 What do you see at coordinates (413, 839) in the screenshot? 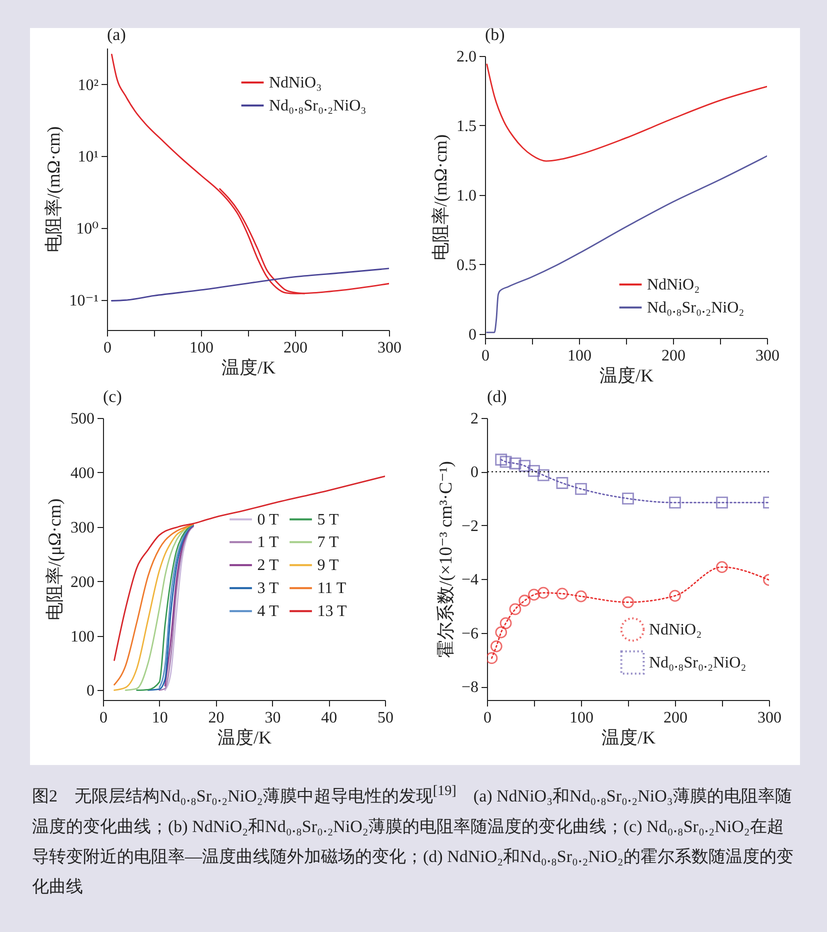
I see `text: 图2 无限层结构Nd₀.₈Sr₀.₂NiO₂薄膜中超导电性的发现$^{[19]}$ (a) NdNiO₃和Nd₀.₈Sr₀.₂NiO₃薄膜的电阻率随温度的变化曲线；(b) NdNiO₂和Nd₀.₈Sr₀.₂NiO₂薄膜的电阻率随温度的变化曲线；(c) Nd₀.₈Sr₀.₂NiO₂在超导转变附近的电阻率—温度曲线随外加磁场的变化；(d) NdNiO₂和Nd₀.₈Sr₀.₂NiO₂的霍尔系数随温度的变化曲线` at bounding box center [413, 839].